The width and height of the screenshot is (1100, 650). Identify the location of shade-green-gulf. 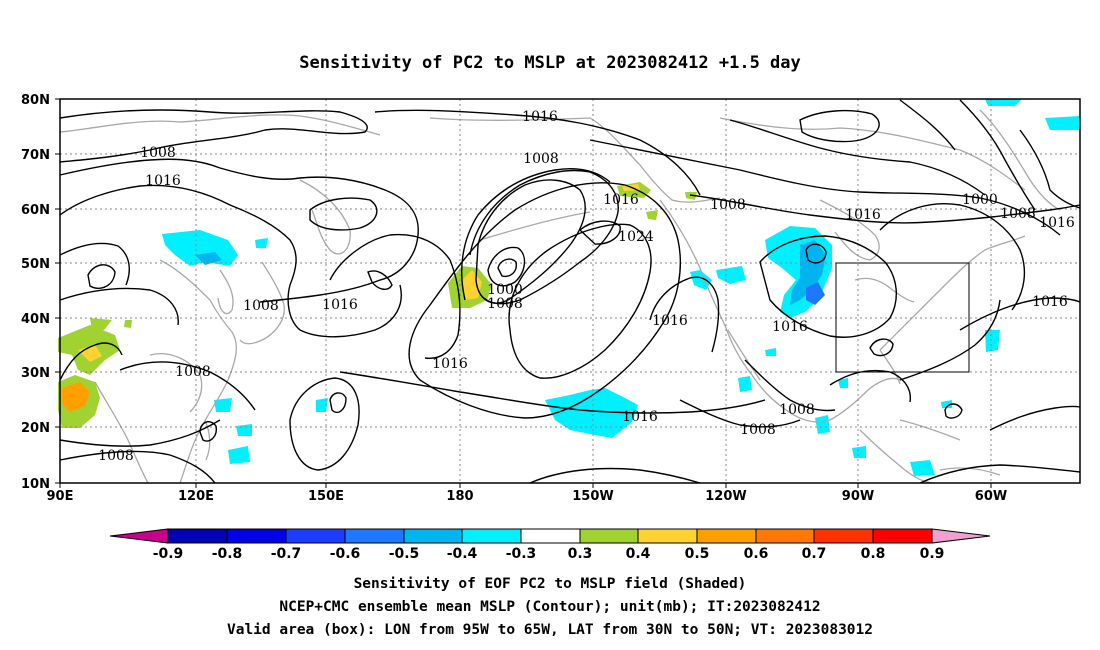
(652, 215).